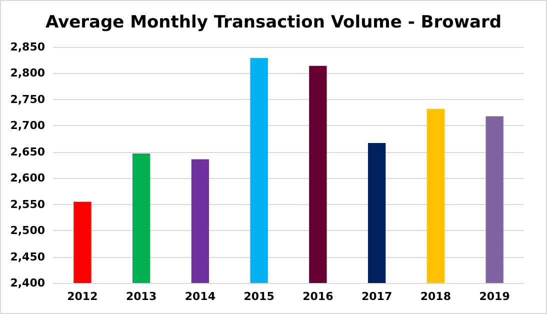  Describe the element at coordinates (28, 231) in the screenshot. I see `y-tick-label: 2,500` at that location.